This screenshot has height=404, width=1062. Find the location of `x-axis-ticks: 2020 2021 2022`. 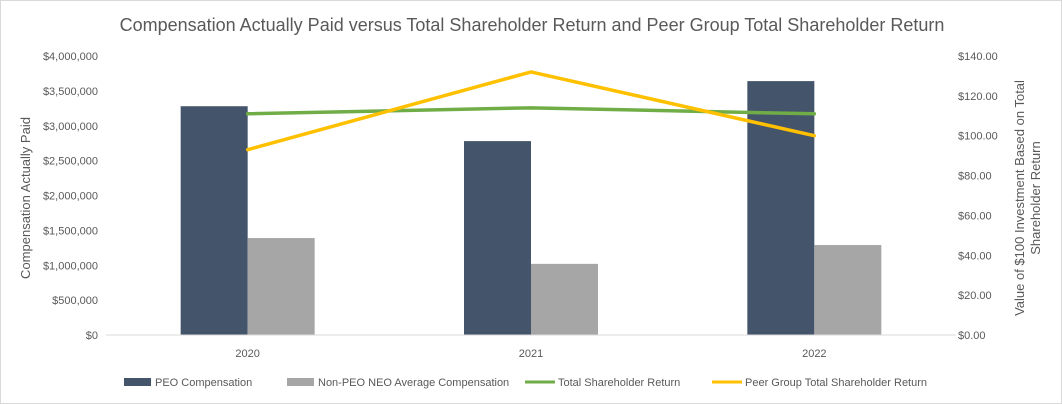

x-axis-ticks: 2020 2021 2022 is located at coordinates (530, 354).